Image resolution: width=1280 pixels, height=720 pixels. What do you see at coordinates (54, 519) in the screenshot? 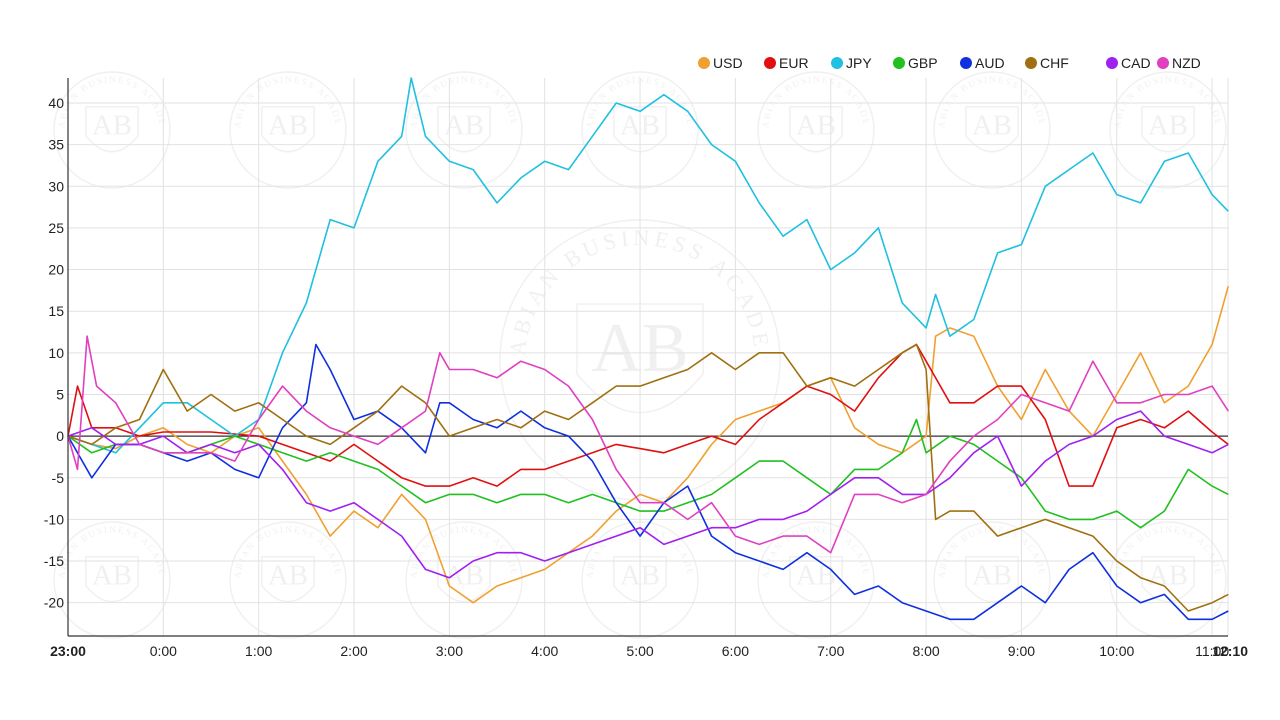
I see `y-tick-label: -10` at bounding box center [54, 519].